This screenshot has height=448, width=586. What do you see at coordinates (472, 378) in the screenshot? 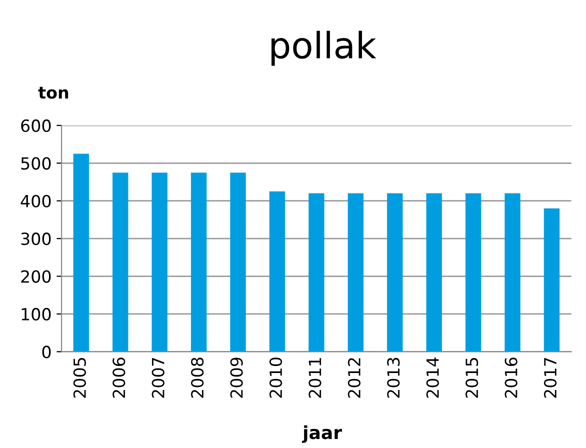
I see `x-tick-label: 2015` at bounding box center [472, 378].